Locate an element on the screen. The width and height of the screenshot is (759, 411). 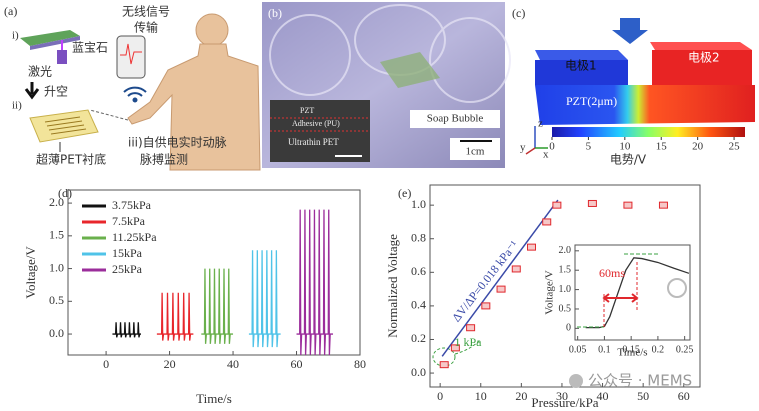
x-axis-label: Time/s is located at coordinates (632, 353).